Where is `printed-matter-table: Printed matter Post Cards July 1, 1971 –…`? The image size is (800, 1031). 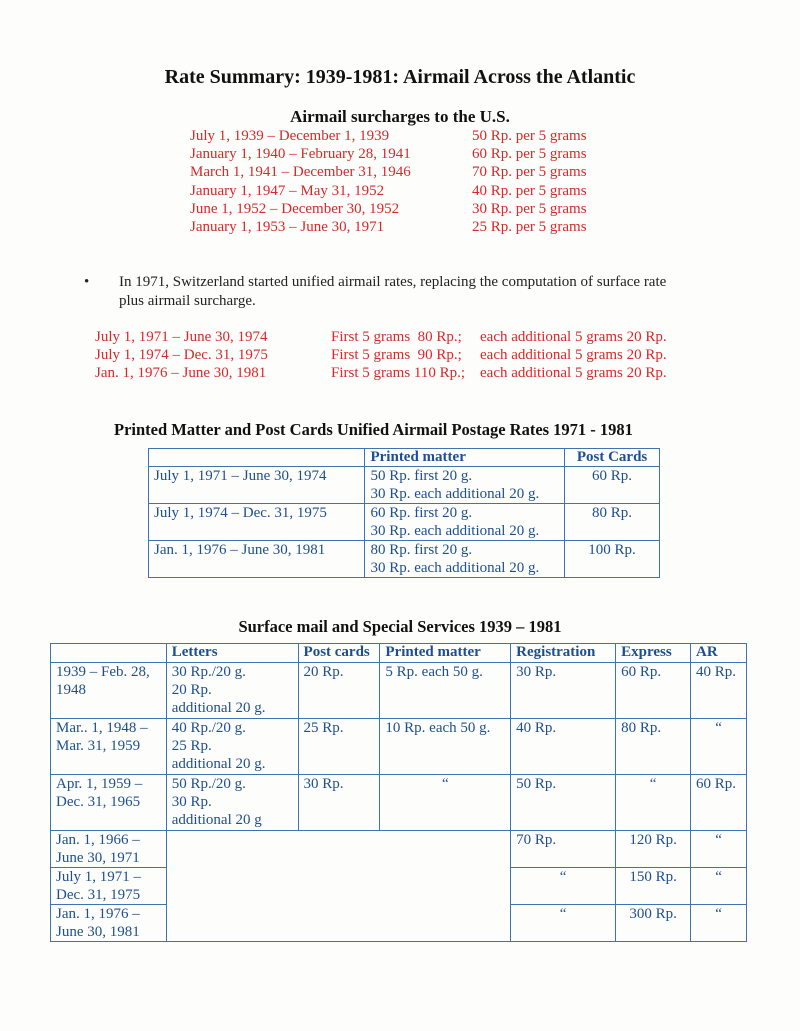 printed-matter-table: Printed matter Post Cards July 1, 1971 –… is located at coordinates (403, 513).